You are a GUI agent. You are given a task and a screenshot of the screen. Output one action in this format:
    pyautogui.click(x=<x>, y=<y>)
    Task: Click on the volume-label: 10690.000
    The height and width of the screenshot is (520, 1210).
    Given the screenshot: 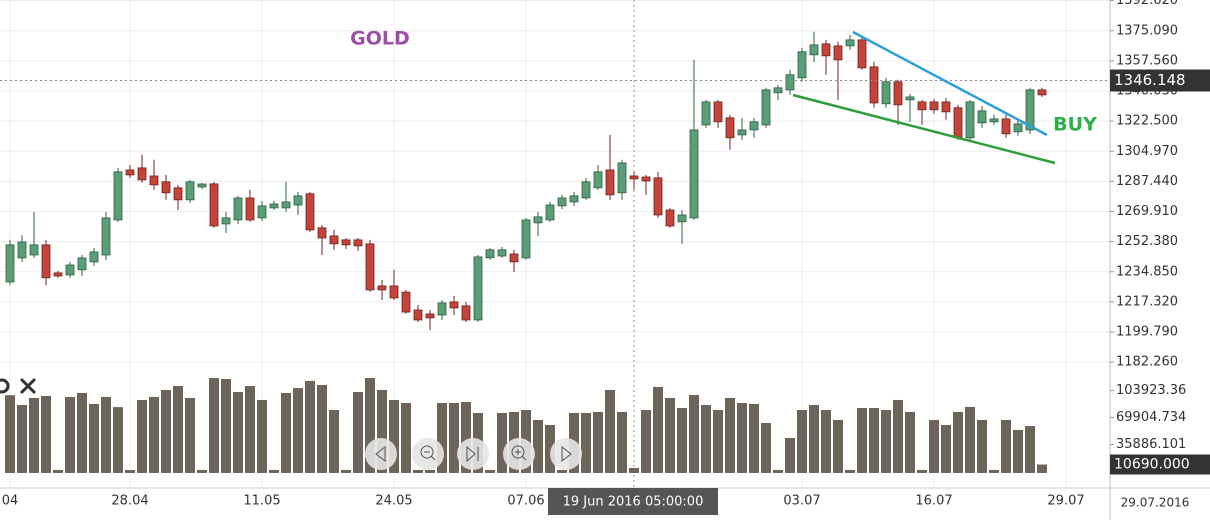 What is the action you would take?
    pyautogui.click(x=1152, y=465)
    